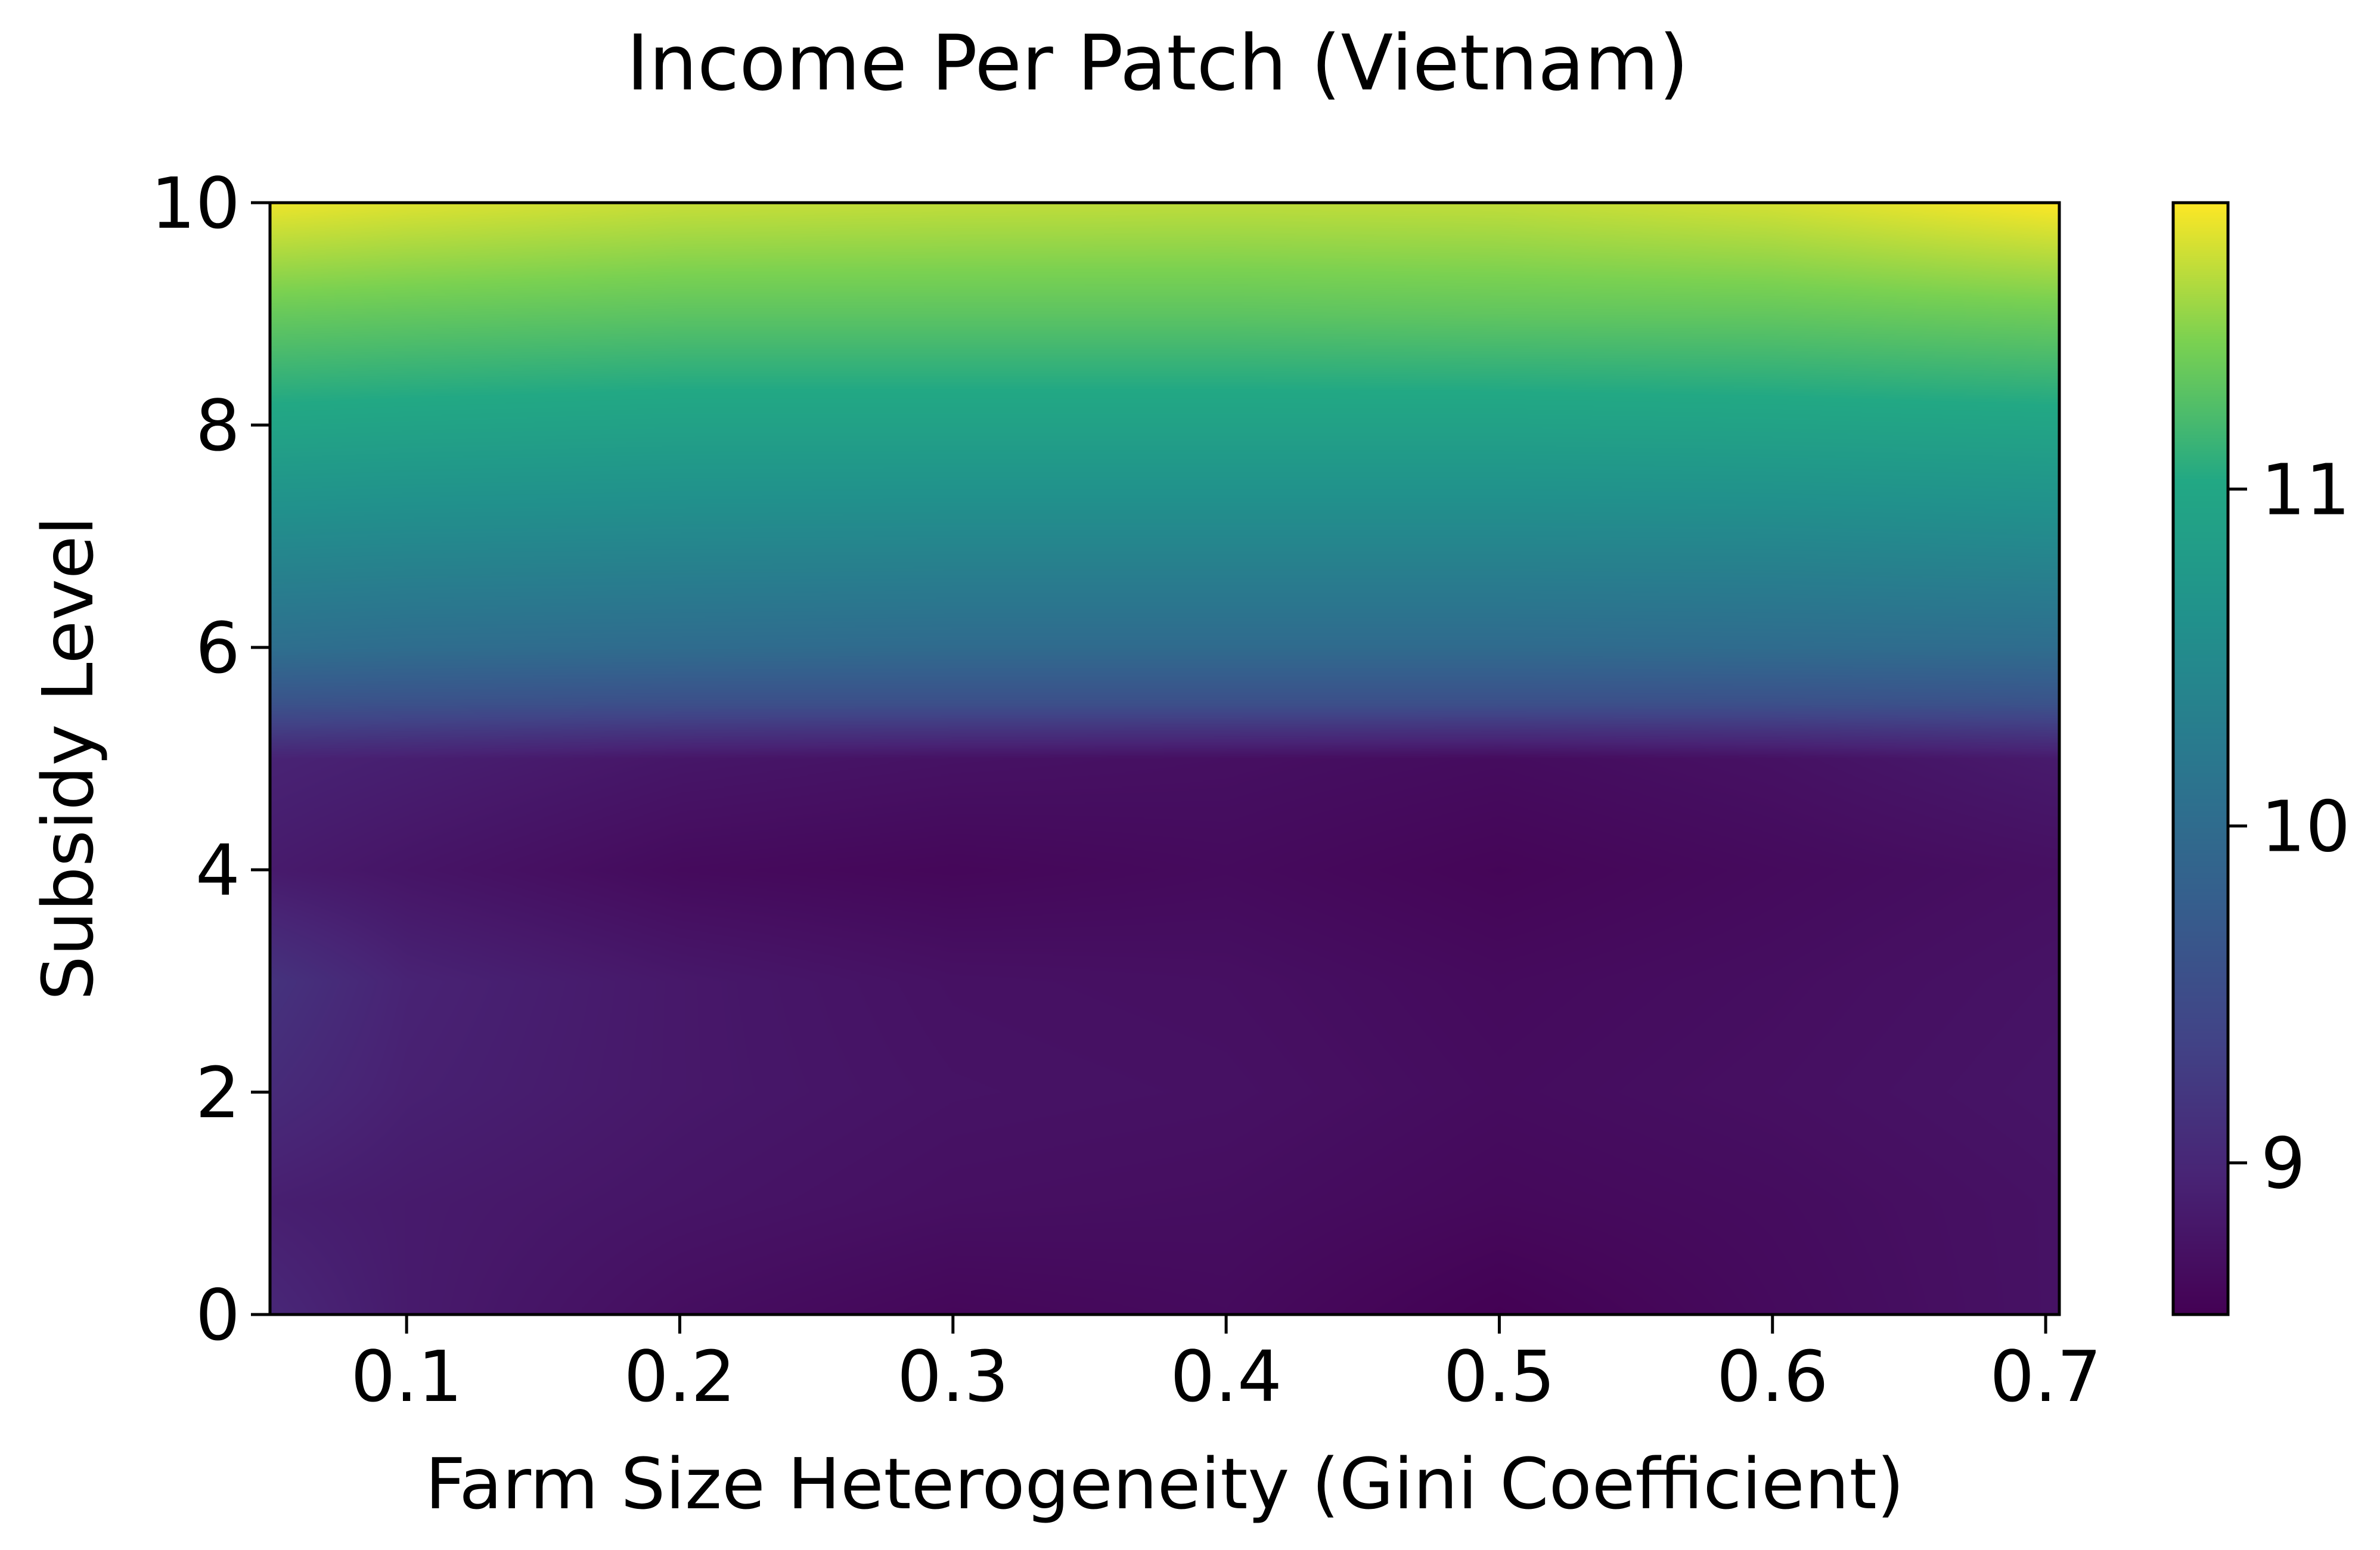 The width and height of the screenshot is (2380, 1550). Describe the element at coordinates (2283, 1164) in the screenshot. I see `colorbar-tick-label: 9` at that location.